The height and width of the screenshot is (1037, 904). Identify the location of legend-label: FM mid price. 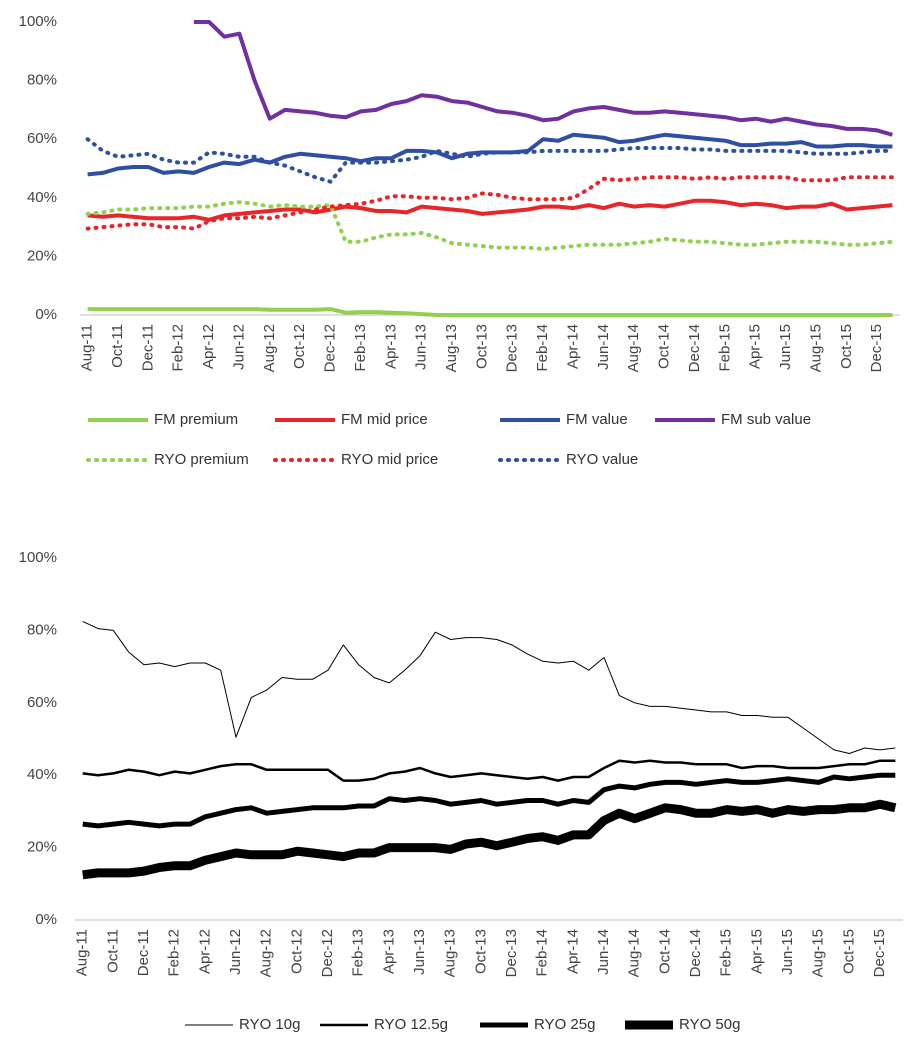
(384, 419).